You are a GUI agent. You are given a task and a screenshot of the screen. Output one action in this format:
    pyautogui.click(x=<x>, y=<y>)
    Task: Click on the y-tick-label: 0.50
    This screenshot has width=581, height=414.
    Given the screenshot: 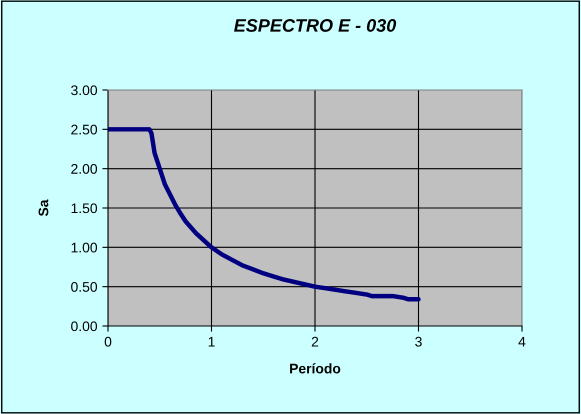 What is the action you would take?
    pyautogui.click(x=84, y=287)
    